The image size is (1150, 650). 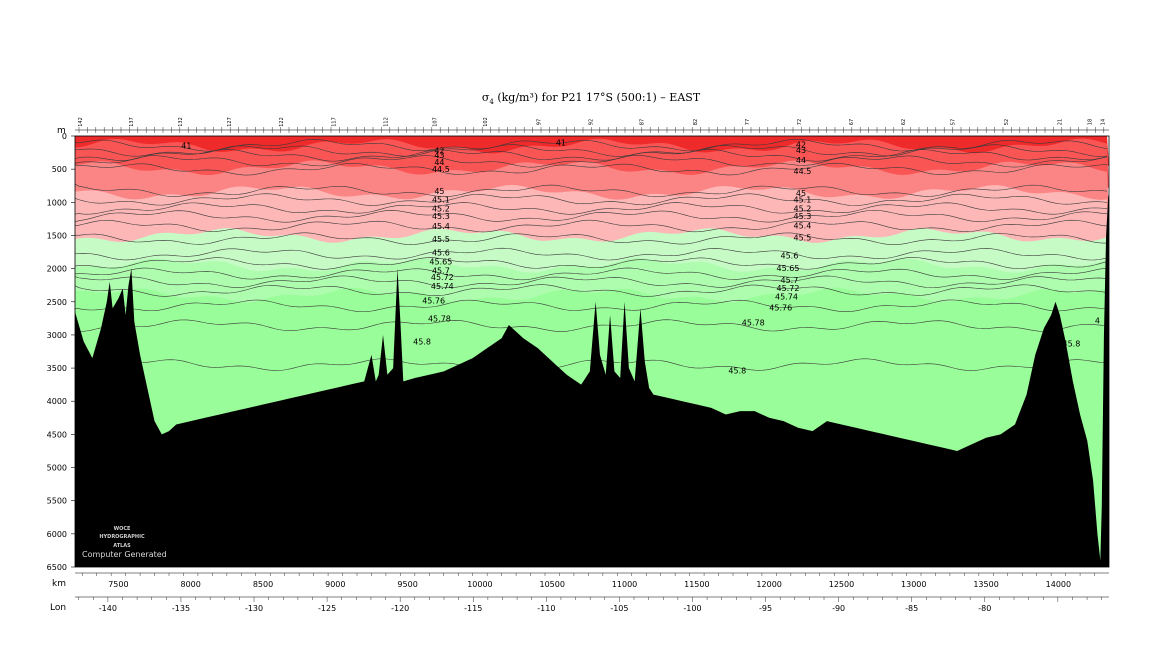 What do you see at coordinates (780, 308) in the screenshot?
I see `contour-label: 45.76` at bounding box center [780, 308].